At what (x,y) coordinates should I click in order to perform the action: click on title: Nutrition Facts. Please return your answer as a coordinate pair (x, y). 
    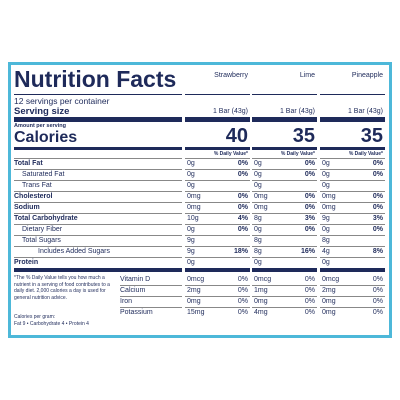
    Looking at the image, I should click on (95, 79).